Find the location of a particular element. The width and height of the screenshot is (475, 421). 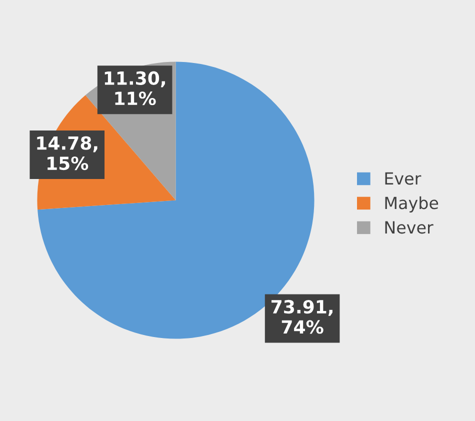

legend-label: Never is located at coordinates (409, 227).